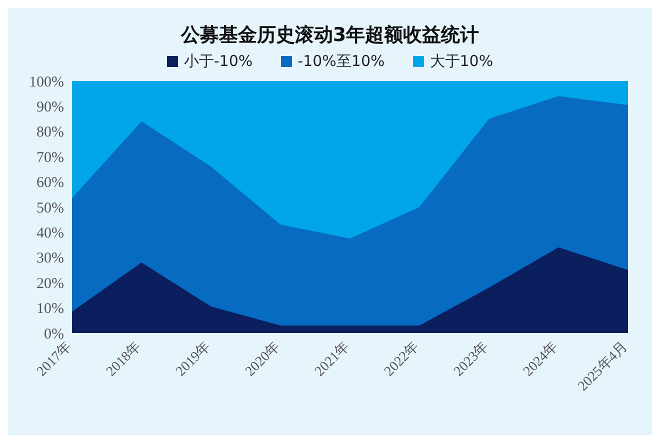  Describe the element at coordinates (50, 234) in the screenshot. I see `y-tick-label: 40%` at that location.